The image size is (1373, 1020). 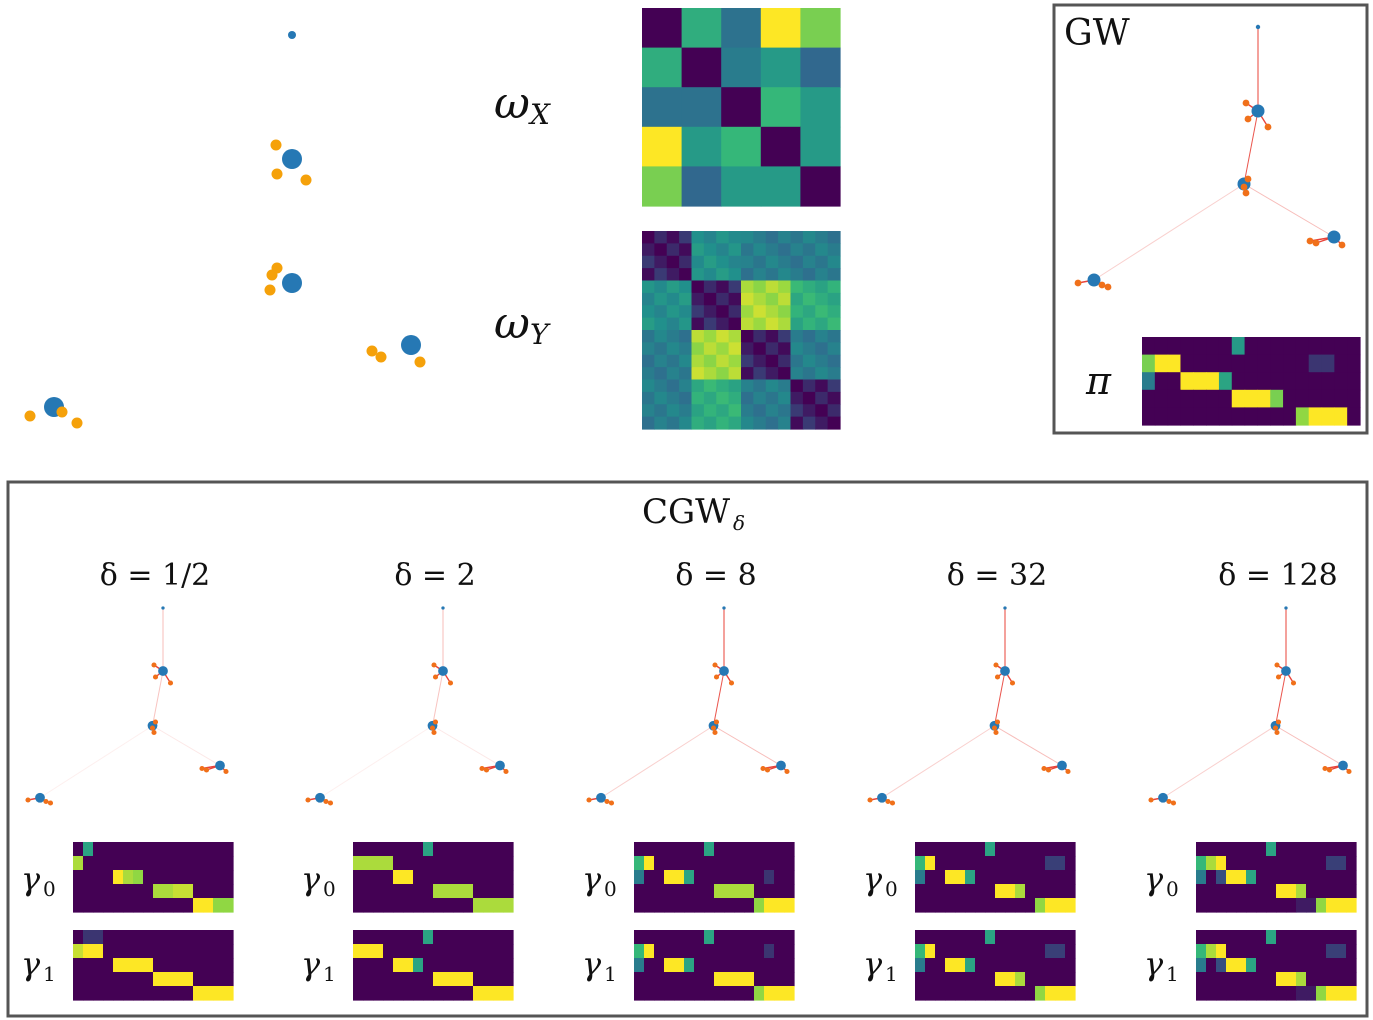 I want to click on gamma1-symbol: γ, so click(x=311, y=964).